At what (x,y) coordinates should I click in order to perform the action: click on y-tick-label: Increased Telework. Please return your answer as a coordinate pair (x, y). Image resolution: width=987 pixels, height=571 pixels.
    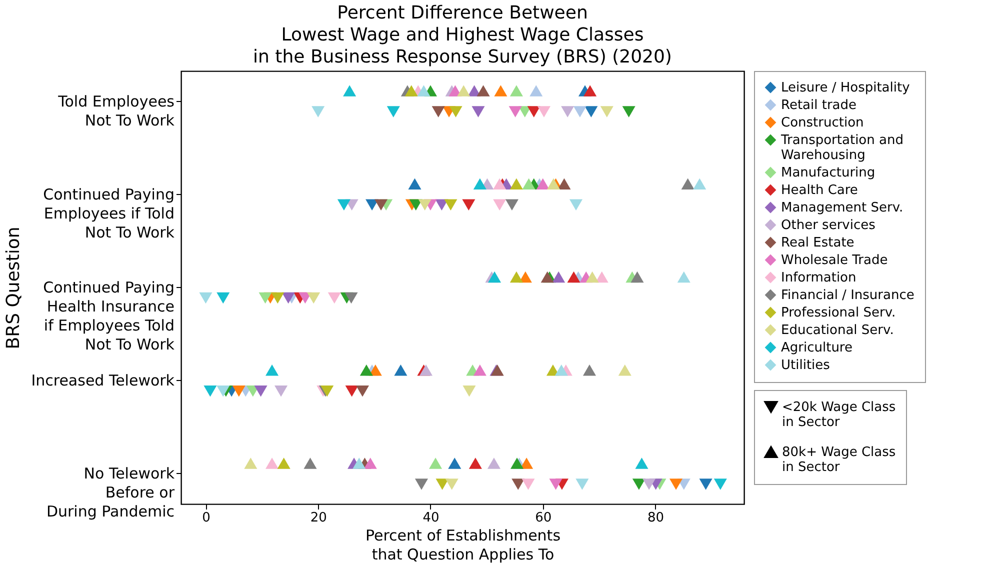
    Looking at the image, I should click on (103, 381).